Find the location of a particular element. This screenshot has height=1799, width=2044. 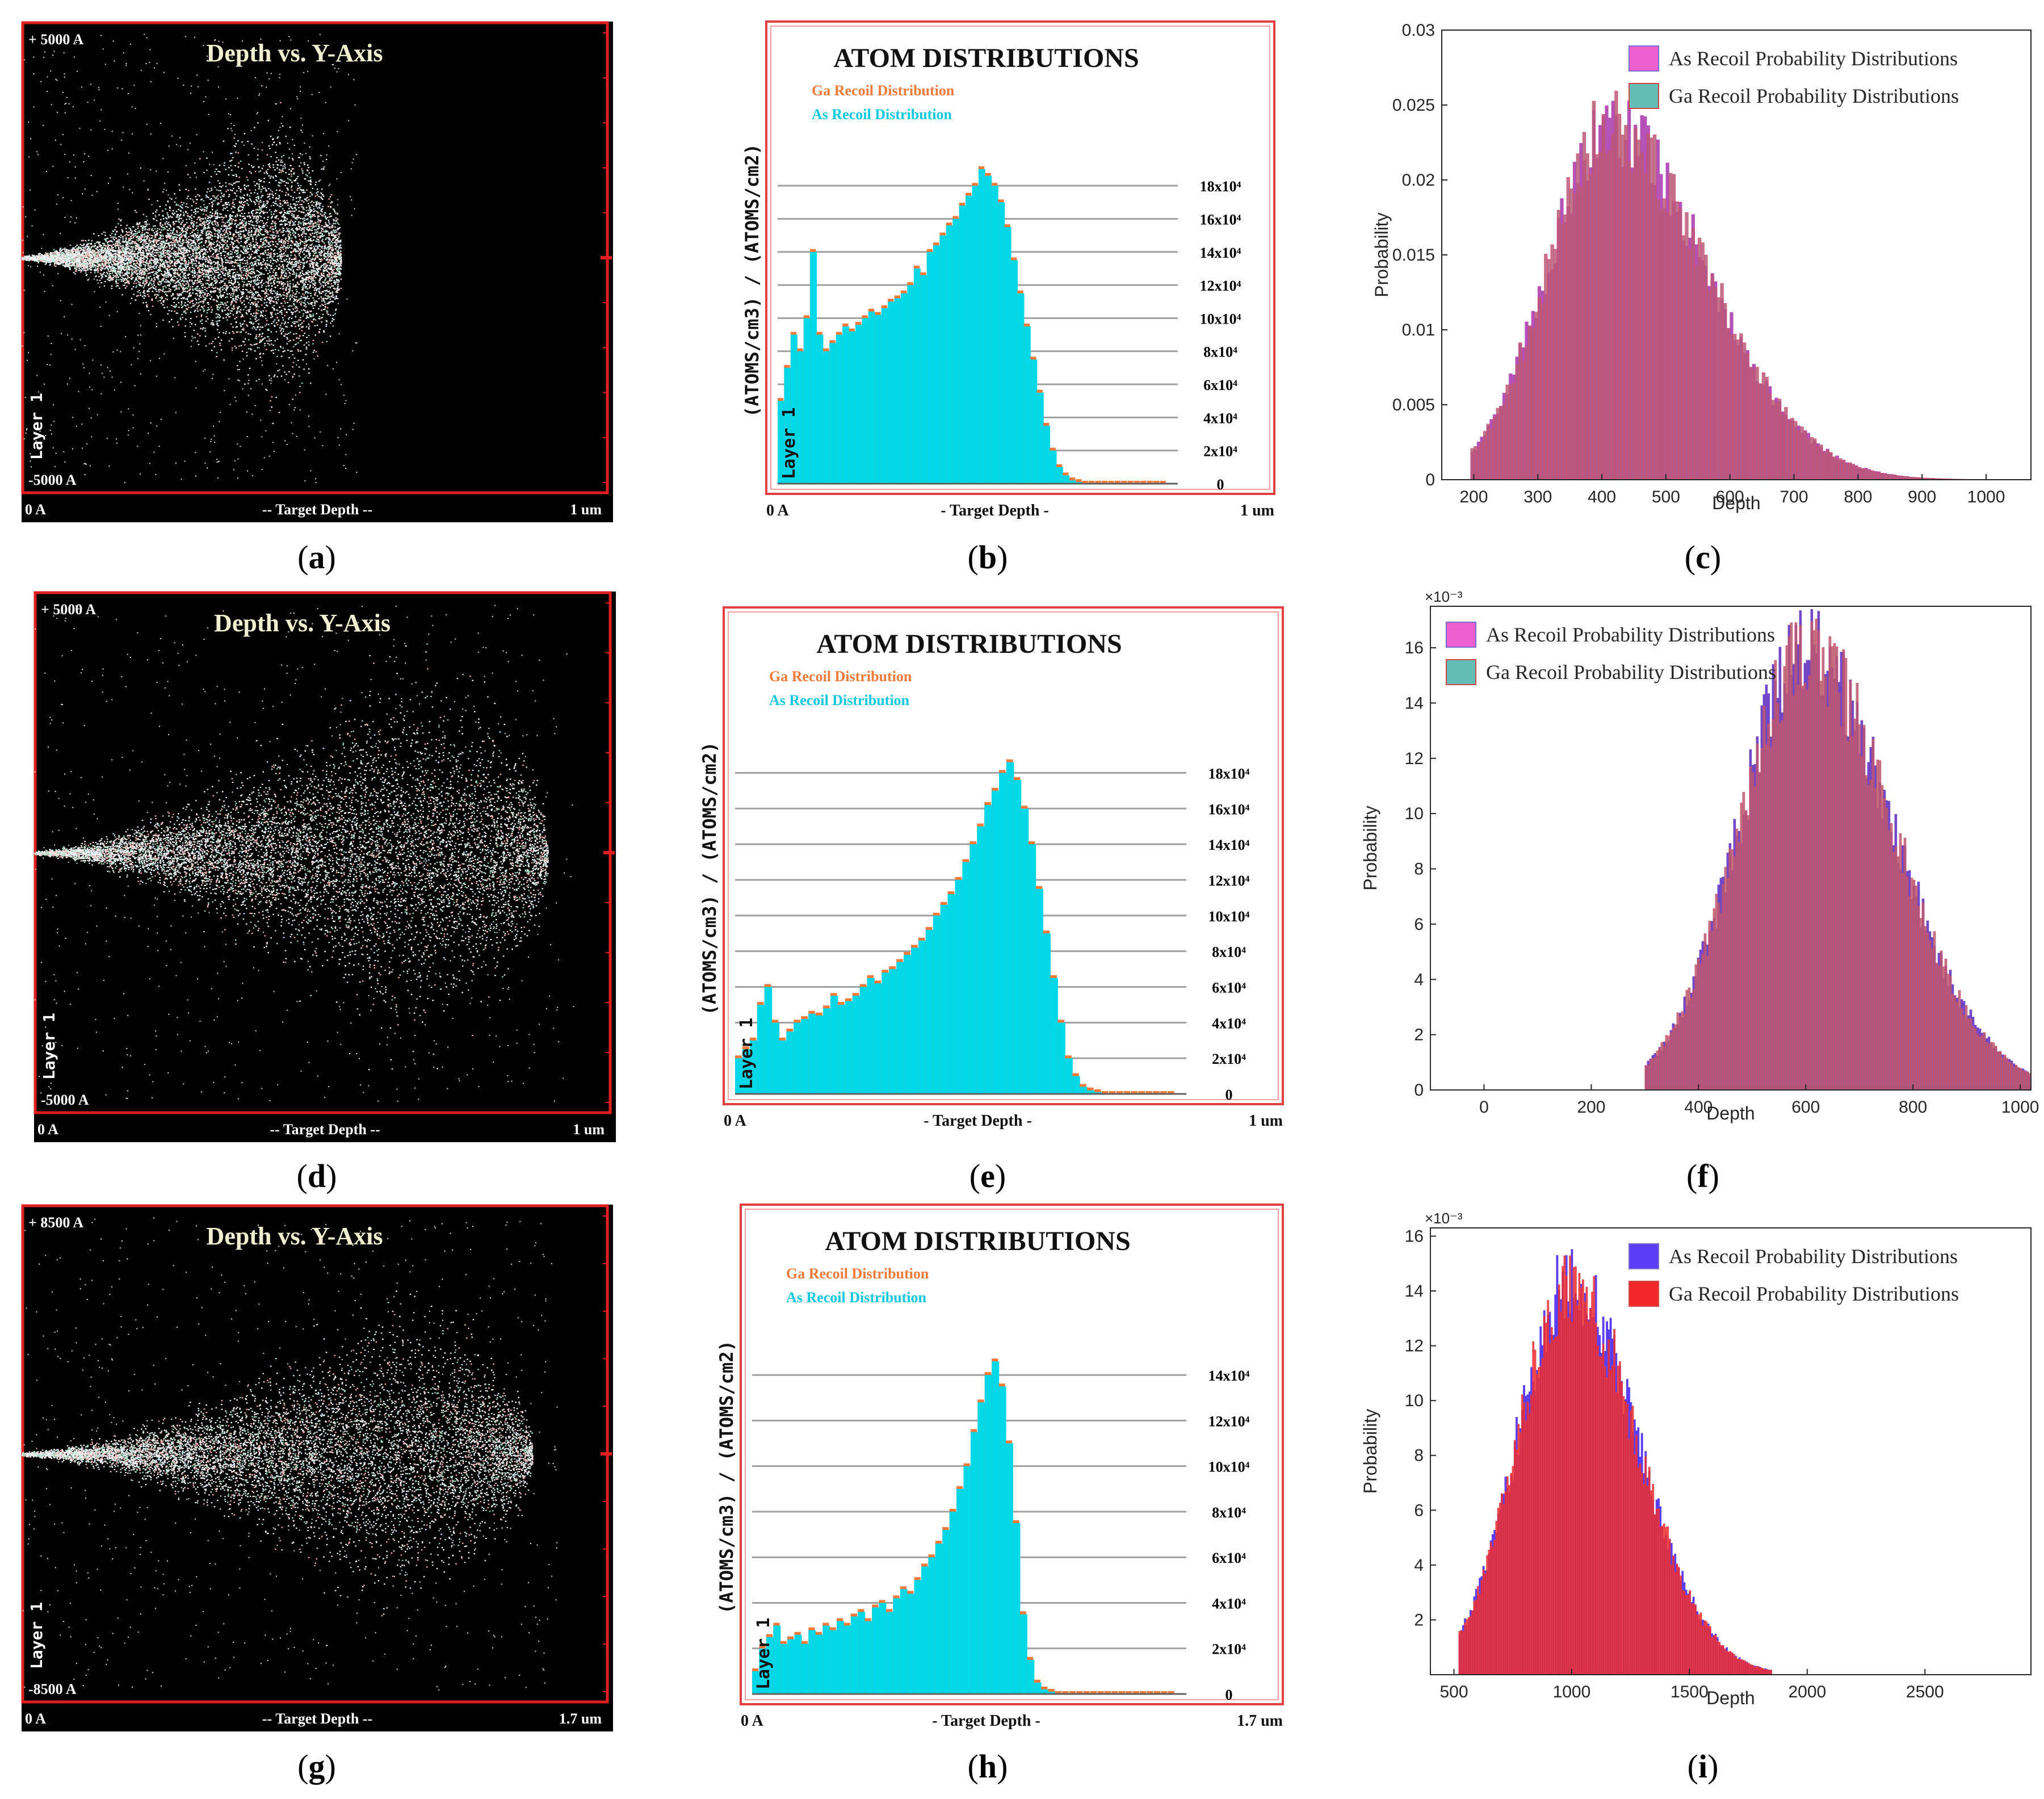

y-tick-label: 14 is located at coordinates (1415, 703).